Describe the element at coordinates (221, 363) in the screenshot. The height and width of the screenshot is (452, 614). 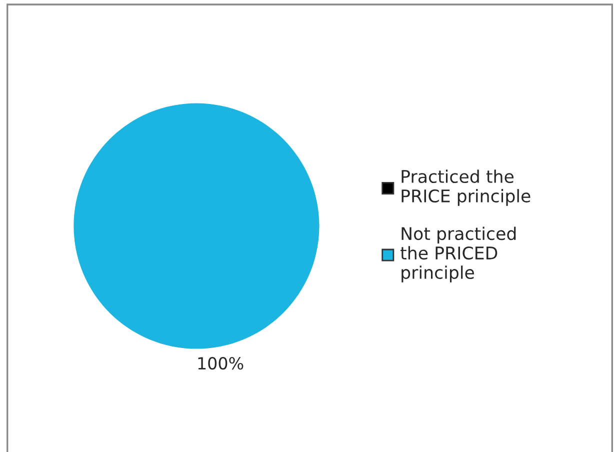
I see `data-label: 100%` at that location.